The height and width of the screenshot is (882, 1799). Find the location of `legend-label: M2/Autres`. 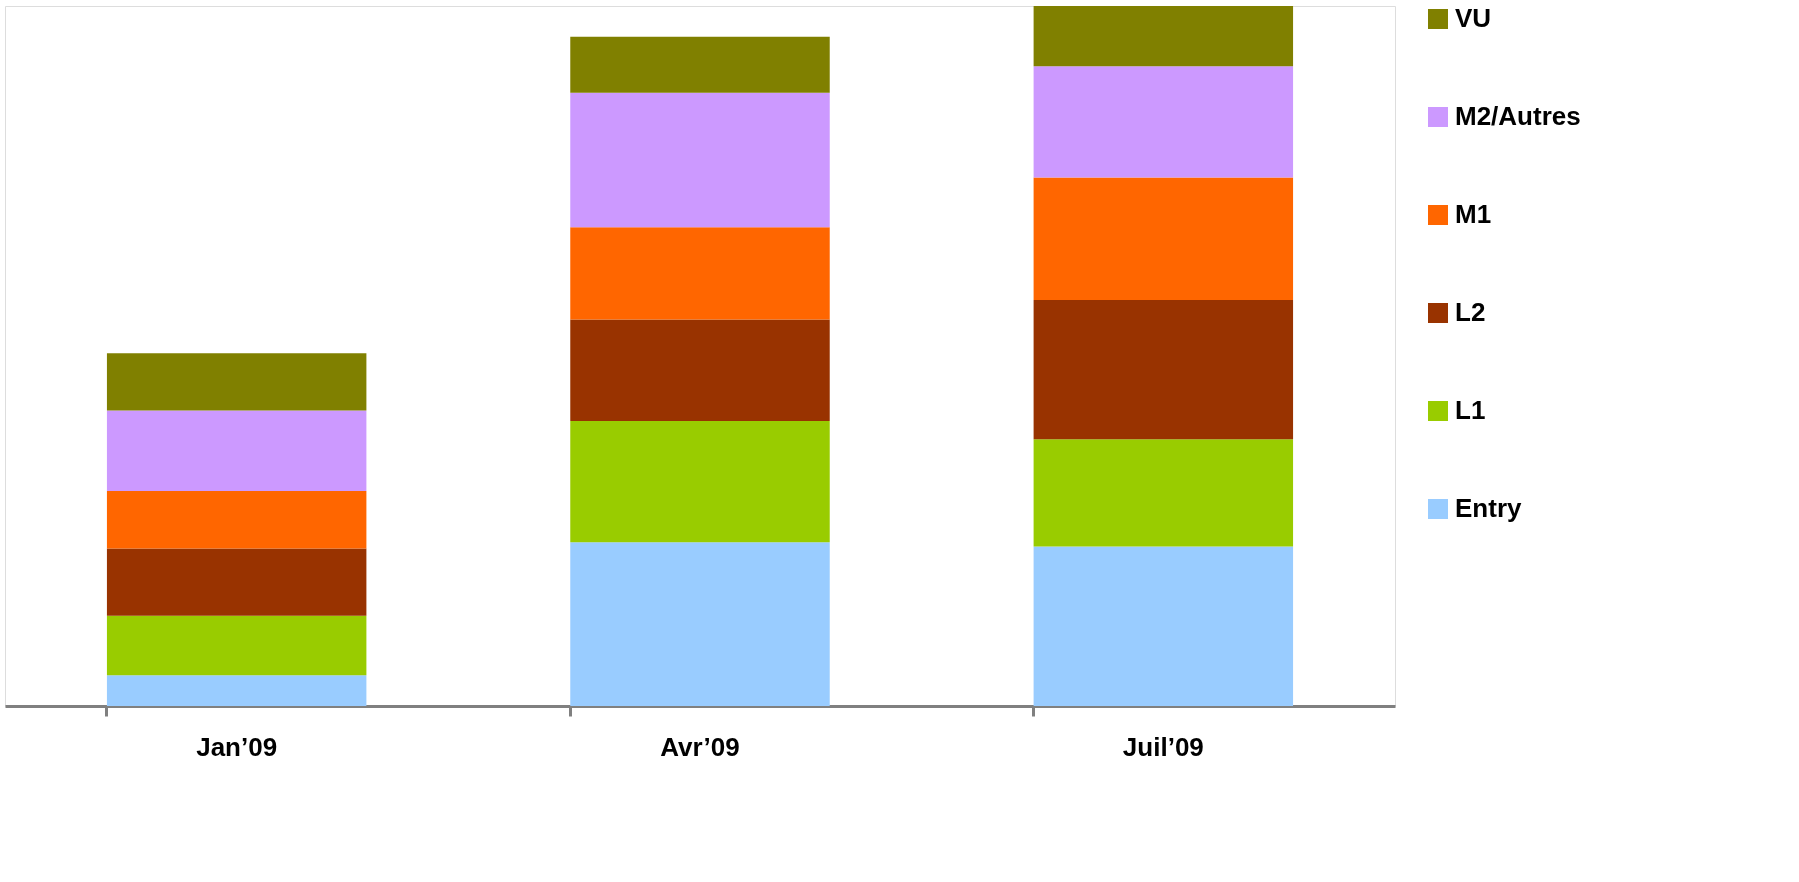

legend-label: M2/Autres is located at coordinates (1518, 116).